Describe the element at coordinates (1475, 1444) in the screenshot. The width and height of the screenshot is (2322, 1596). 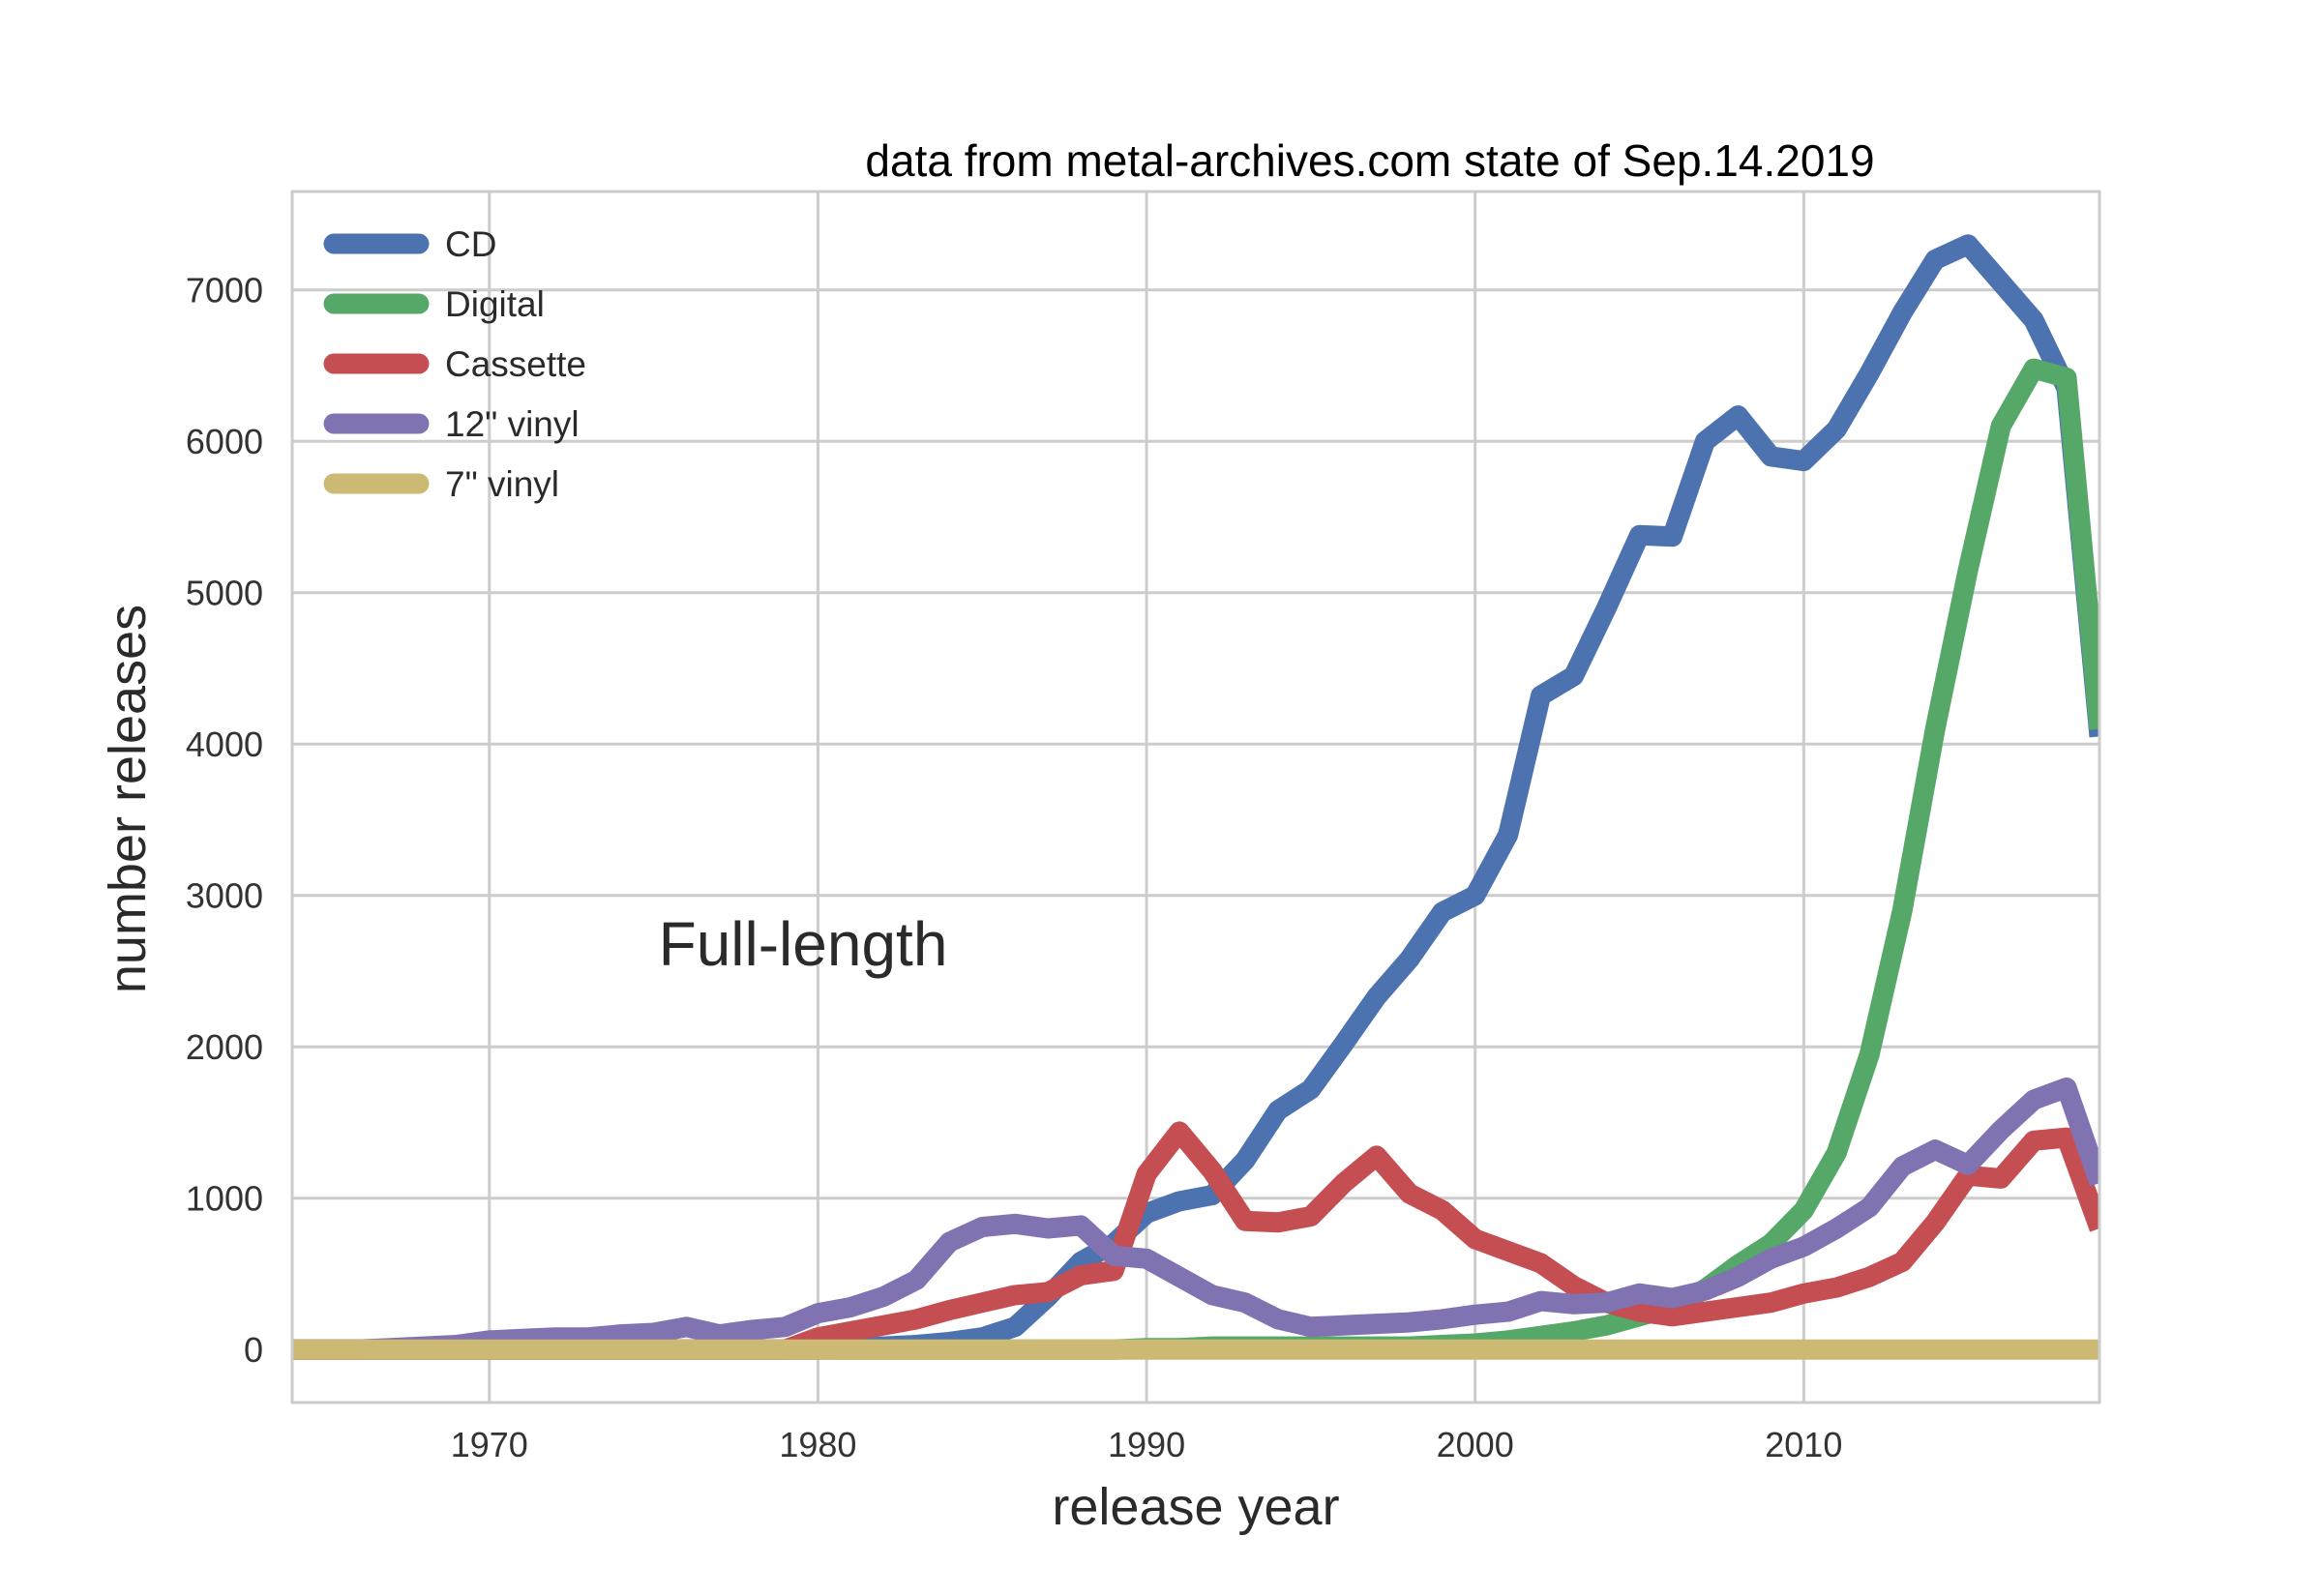
I see `x-tick-label: 2000` at that location.